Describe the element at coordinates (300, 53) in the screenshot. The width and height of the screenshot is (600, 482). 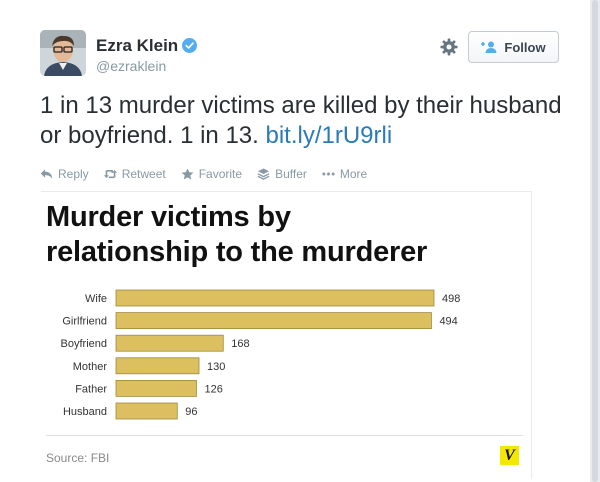
I see `tweet-header: Ezra Klein @ezraklein Follow` at that location.